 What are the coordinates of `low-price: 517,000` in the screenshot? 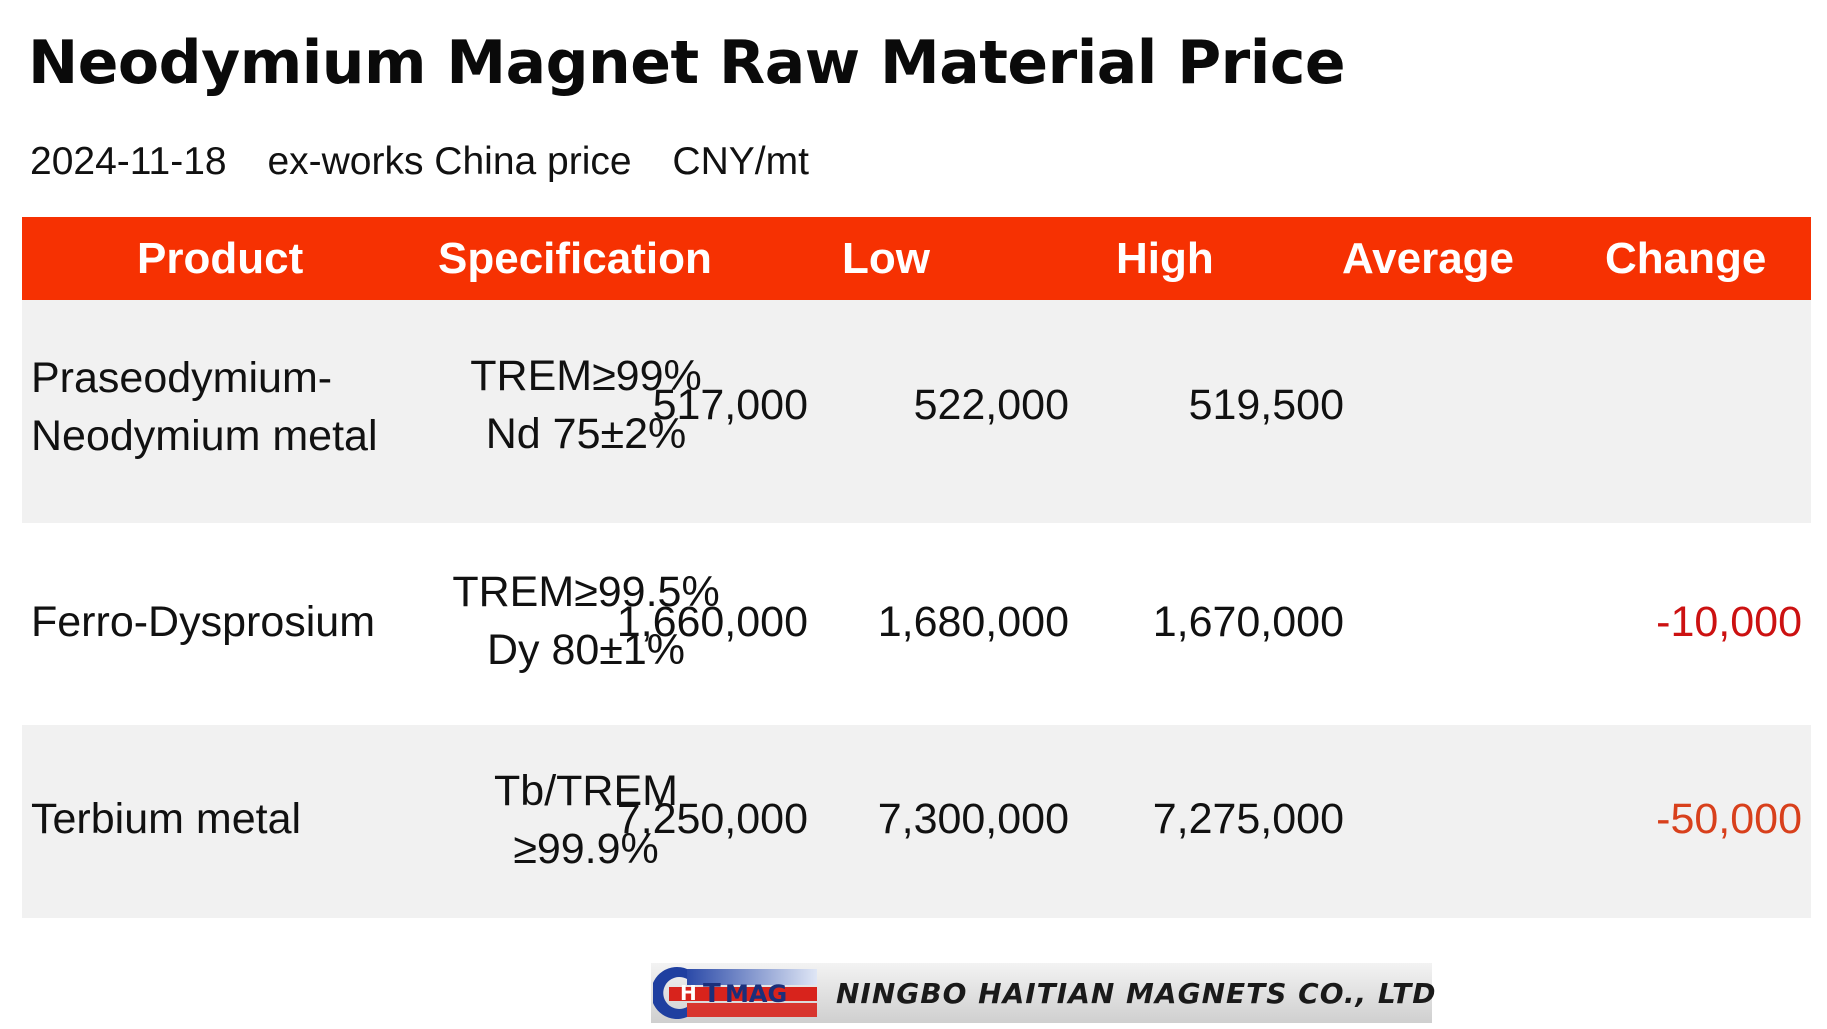 It's located at (730, 405).